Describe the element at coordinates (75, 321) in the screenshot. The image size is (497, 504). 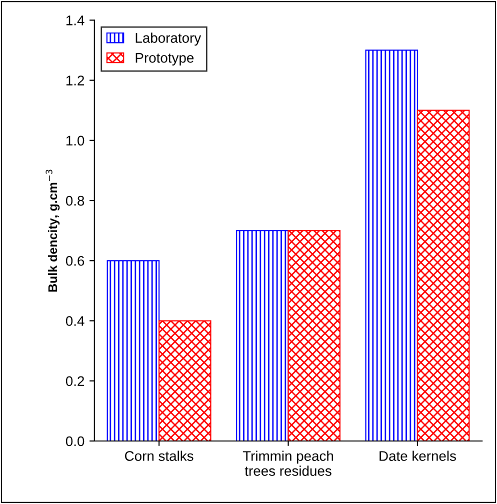
I see `y-tick-label: 0.4` at that location.